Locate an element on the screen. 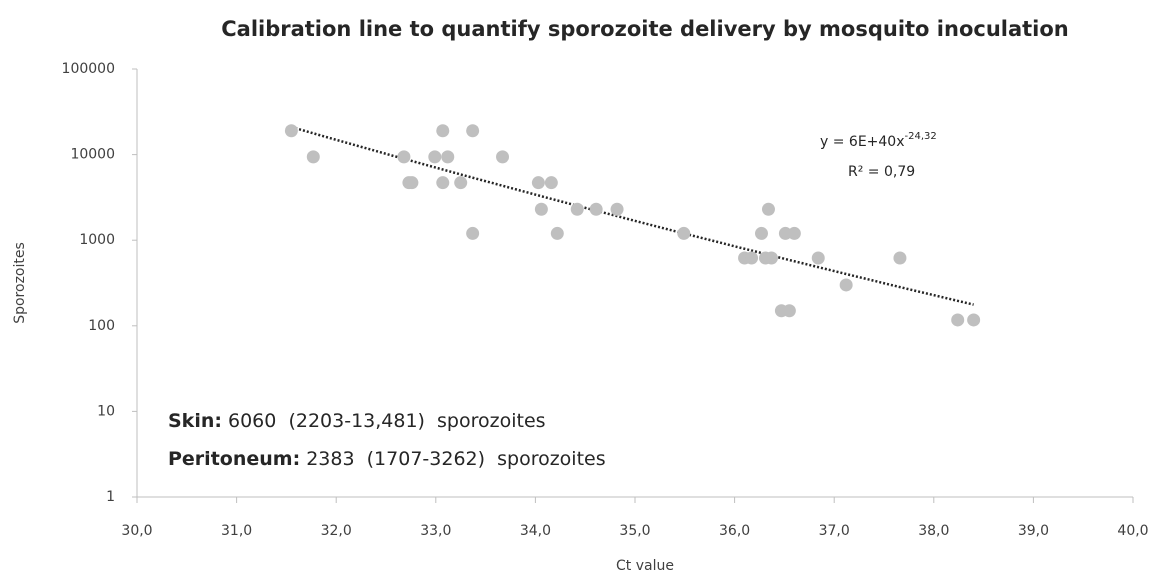 The image size is (1159, 579). trend-equation: y = 6E+40x-24,32 is located at coordinates (878, 140).